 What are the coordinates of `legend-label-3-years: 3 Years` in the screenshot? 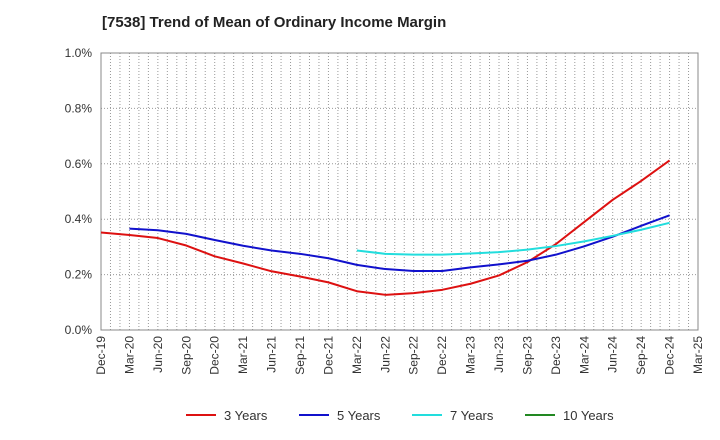 It's located at (246, 415).